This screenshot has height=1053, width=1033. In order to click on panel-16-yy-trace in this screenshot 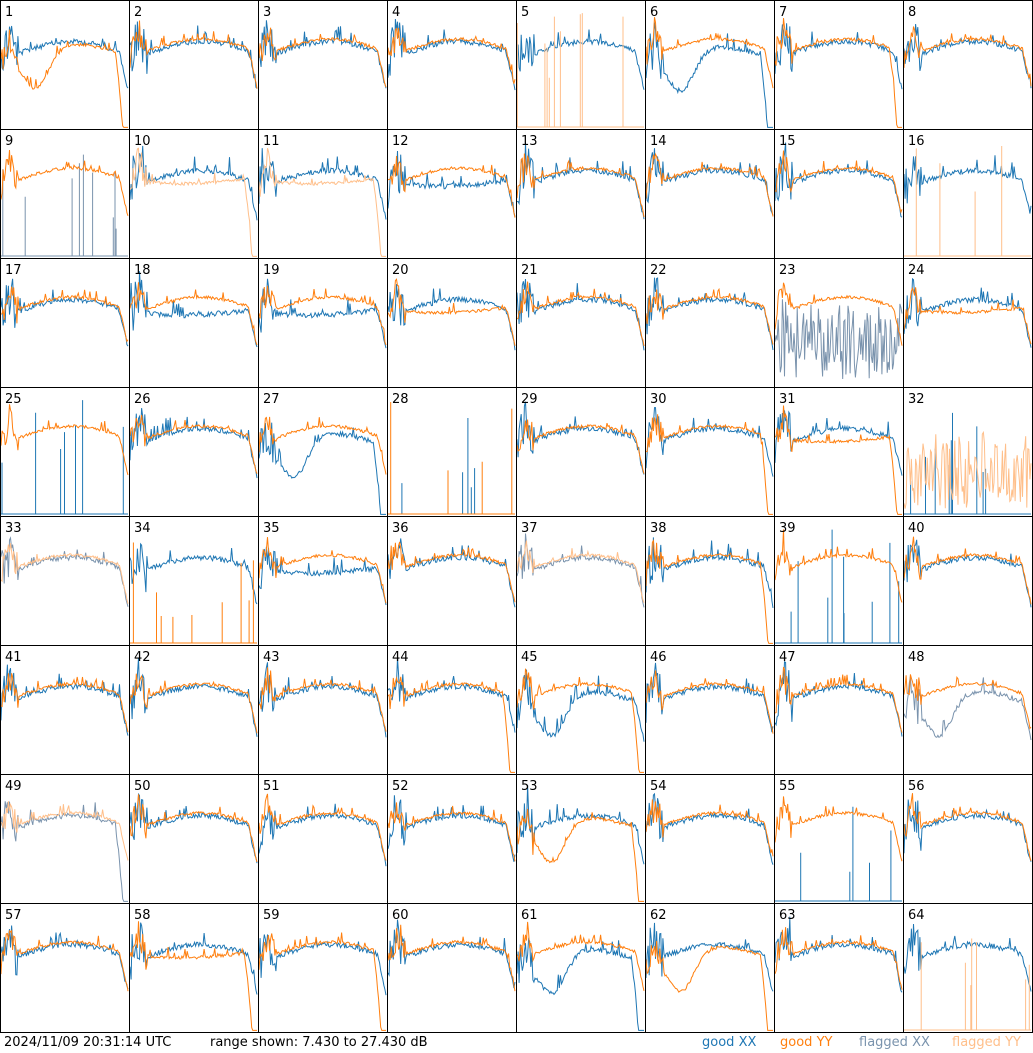, I will do `click(967, 201)`.